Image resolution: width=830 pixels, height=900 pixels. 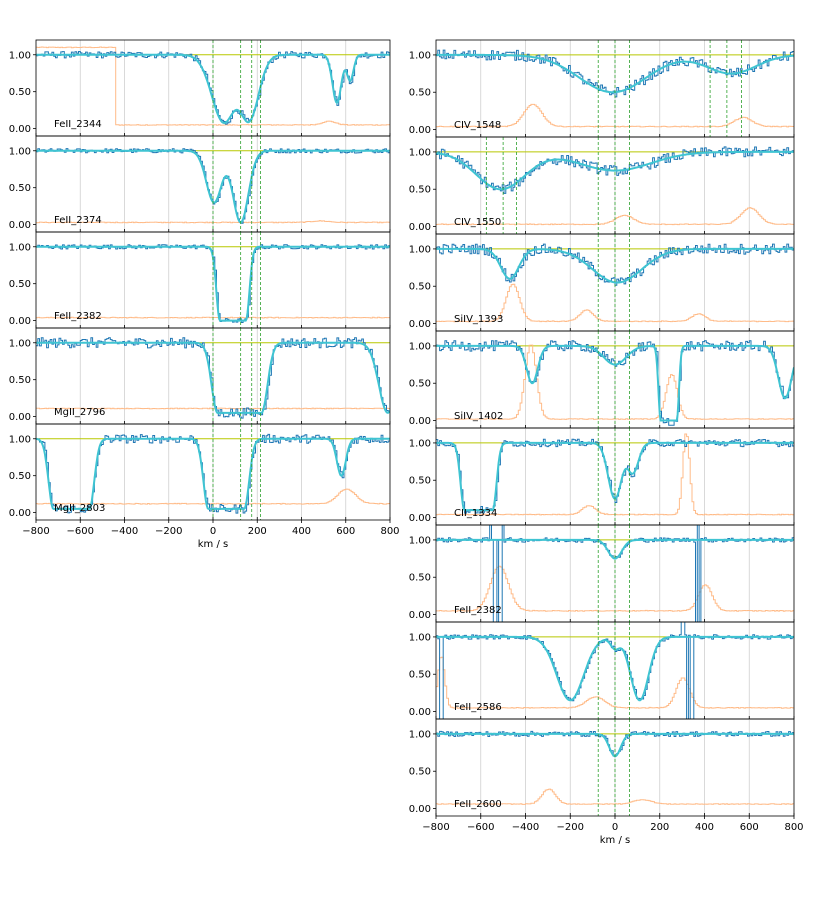 What do you see at coordinates (475, 513) in the screenshot?
I see `ion-label: CII_1334` at bounding box center [475, 513].